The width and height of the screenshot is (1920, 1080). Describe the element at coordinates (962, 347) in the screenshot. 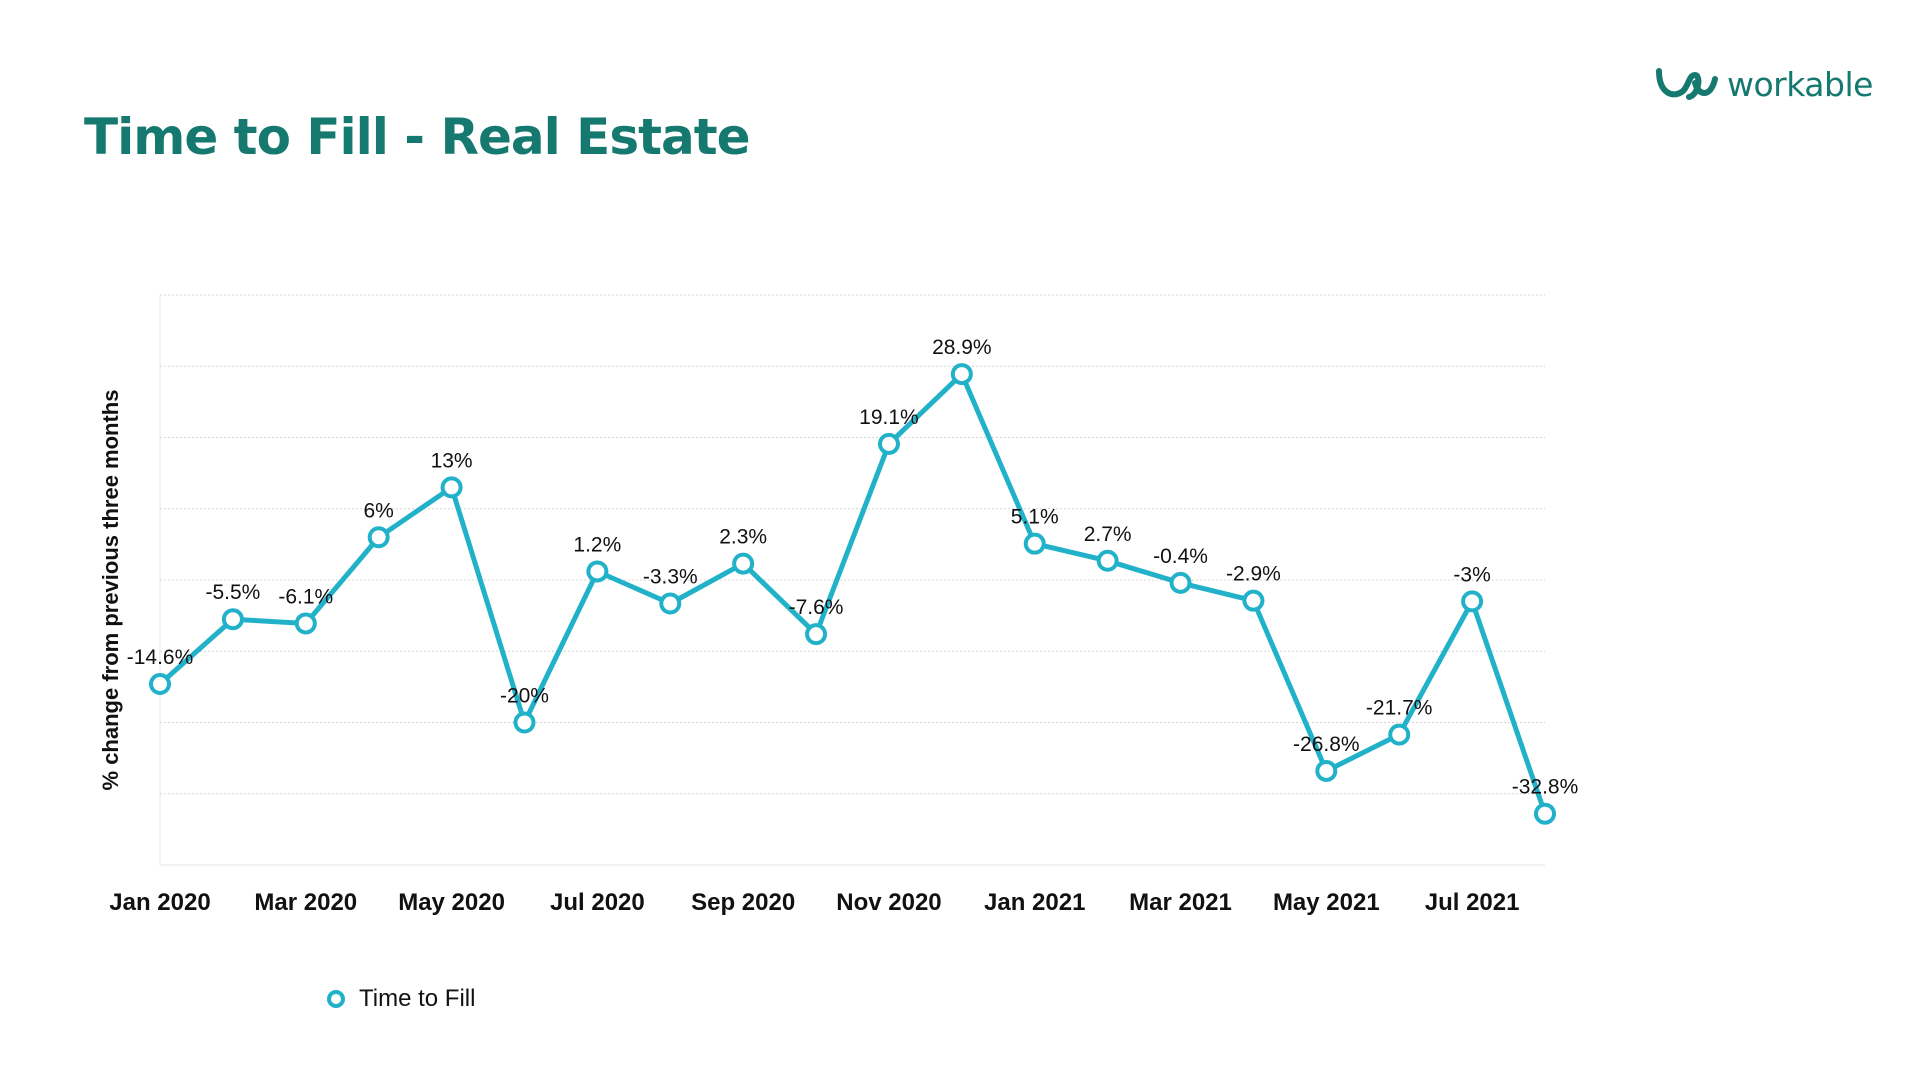

I see `data-label: 28.9%` at that location.